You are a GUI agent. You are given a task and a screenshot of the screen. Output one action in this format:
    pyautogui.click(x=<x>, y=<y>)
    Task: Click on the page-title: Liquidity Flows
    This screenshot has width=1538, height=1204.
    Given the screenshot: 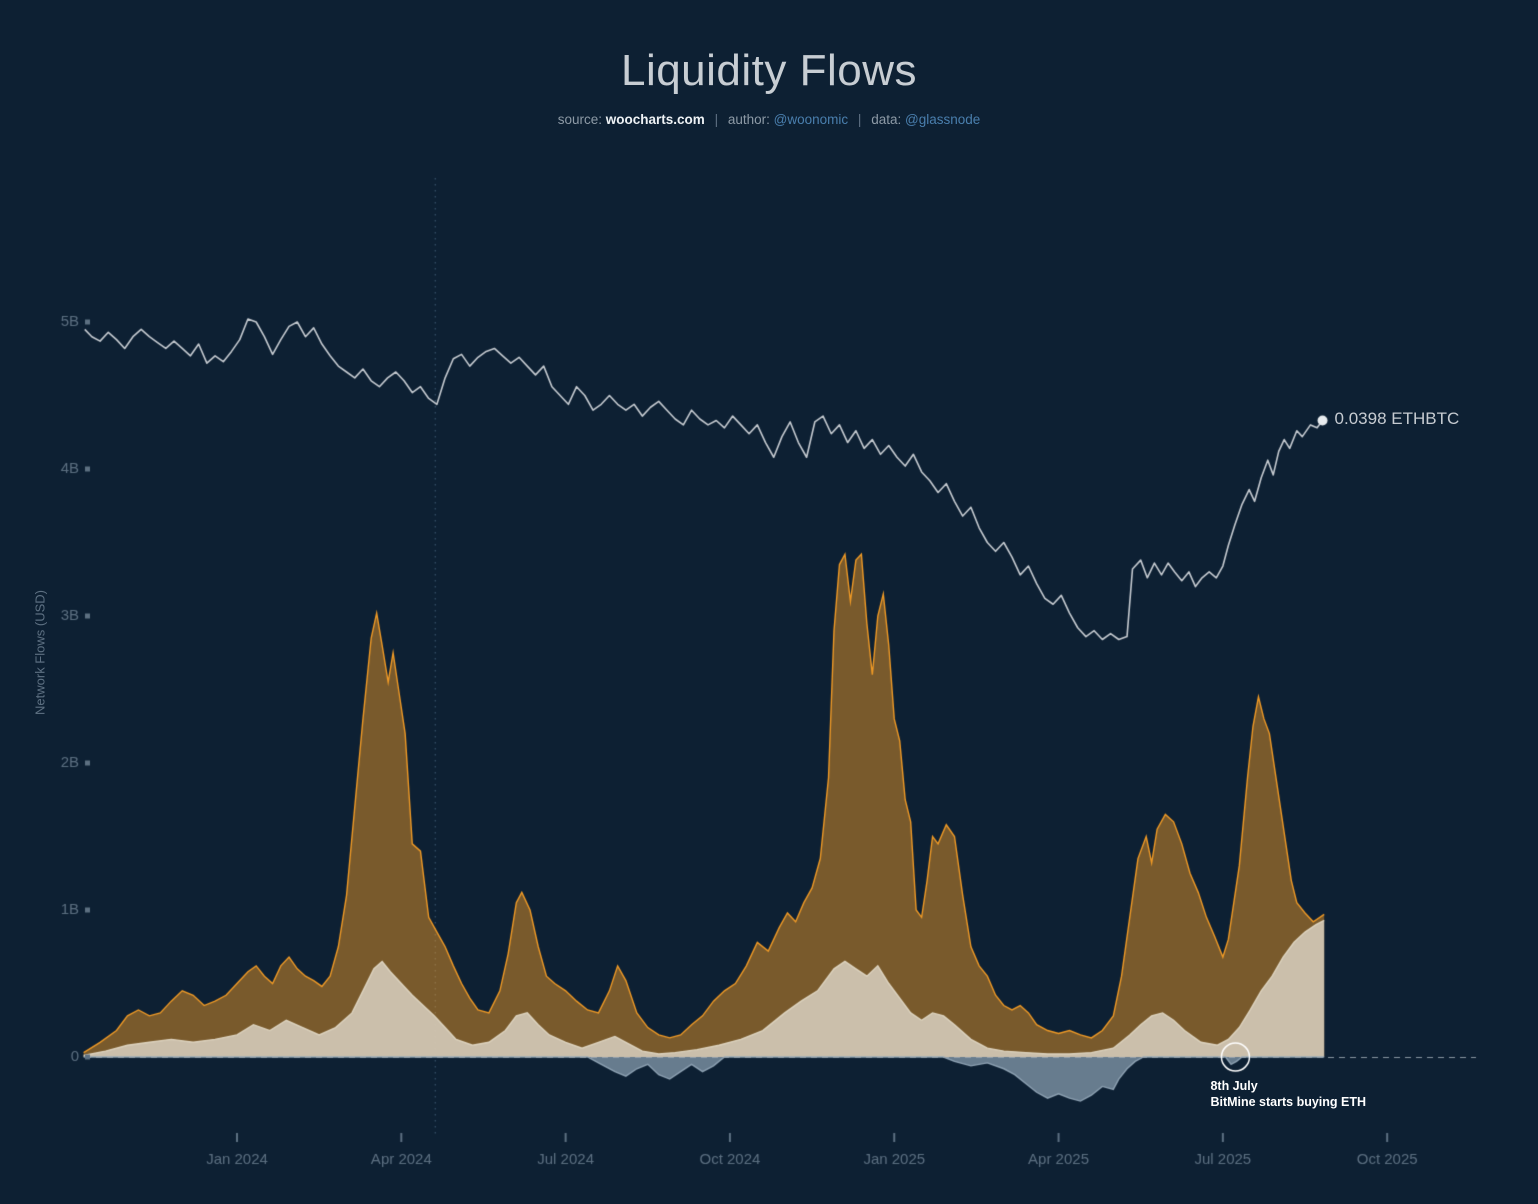 What is the action you would take?
    pyautogui.click(x=769, y=70)
    